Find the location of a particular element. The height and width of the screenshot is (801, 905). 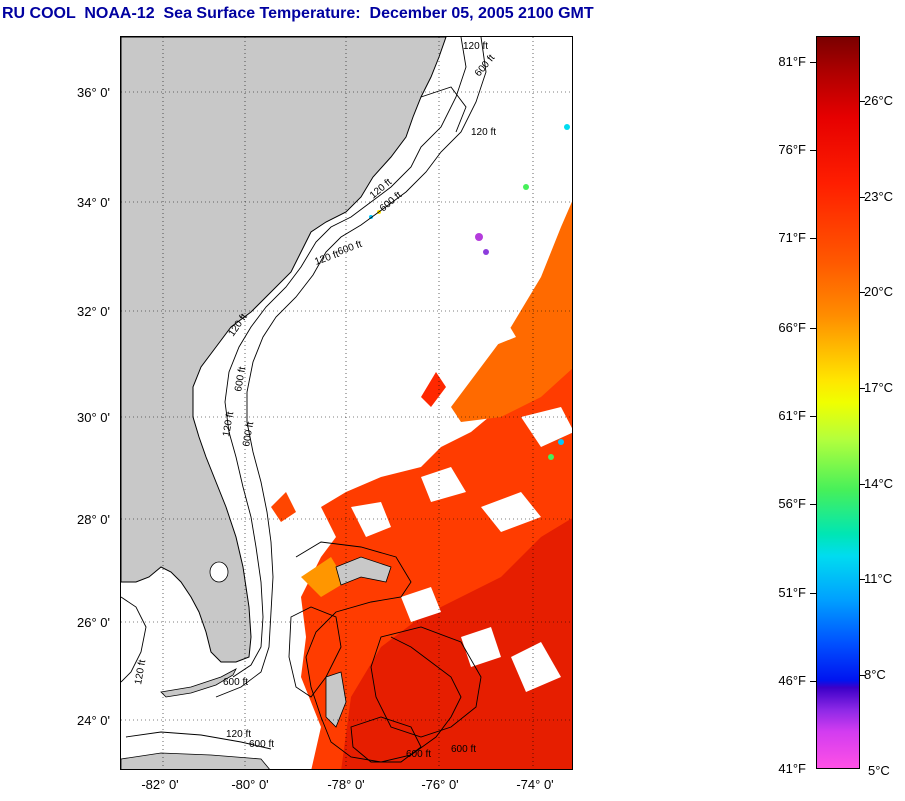

colorbar-f-label: 46°F is located at coordinates (792, 680).